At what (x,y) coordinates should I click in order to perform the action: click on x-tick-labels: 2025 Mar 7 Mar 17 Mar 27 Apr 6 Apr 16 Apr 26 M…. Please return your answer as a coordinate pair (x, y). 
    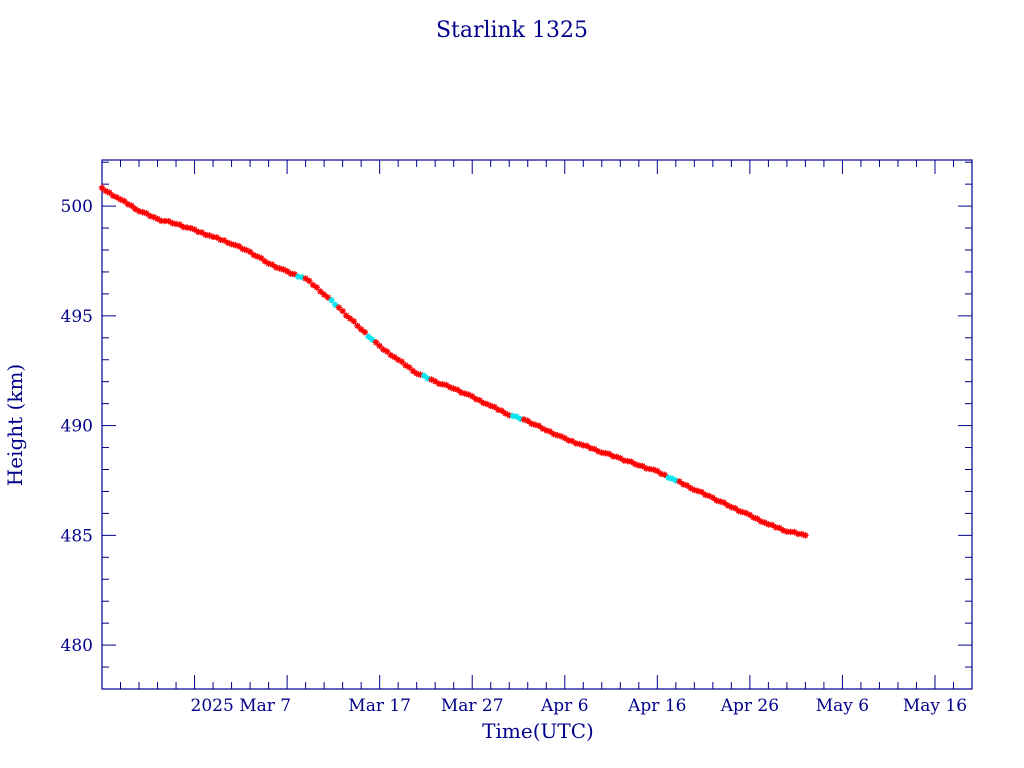
    Looking at the image, I should click on (579, 706).